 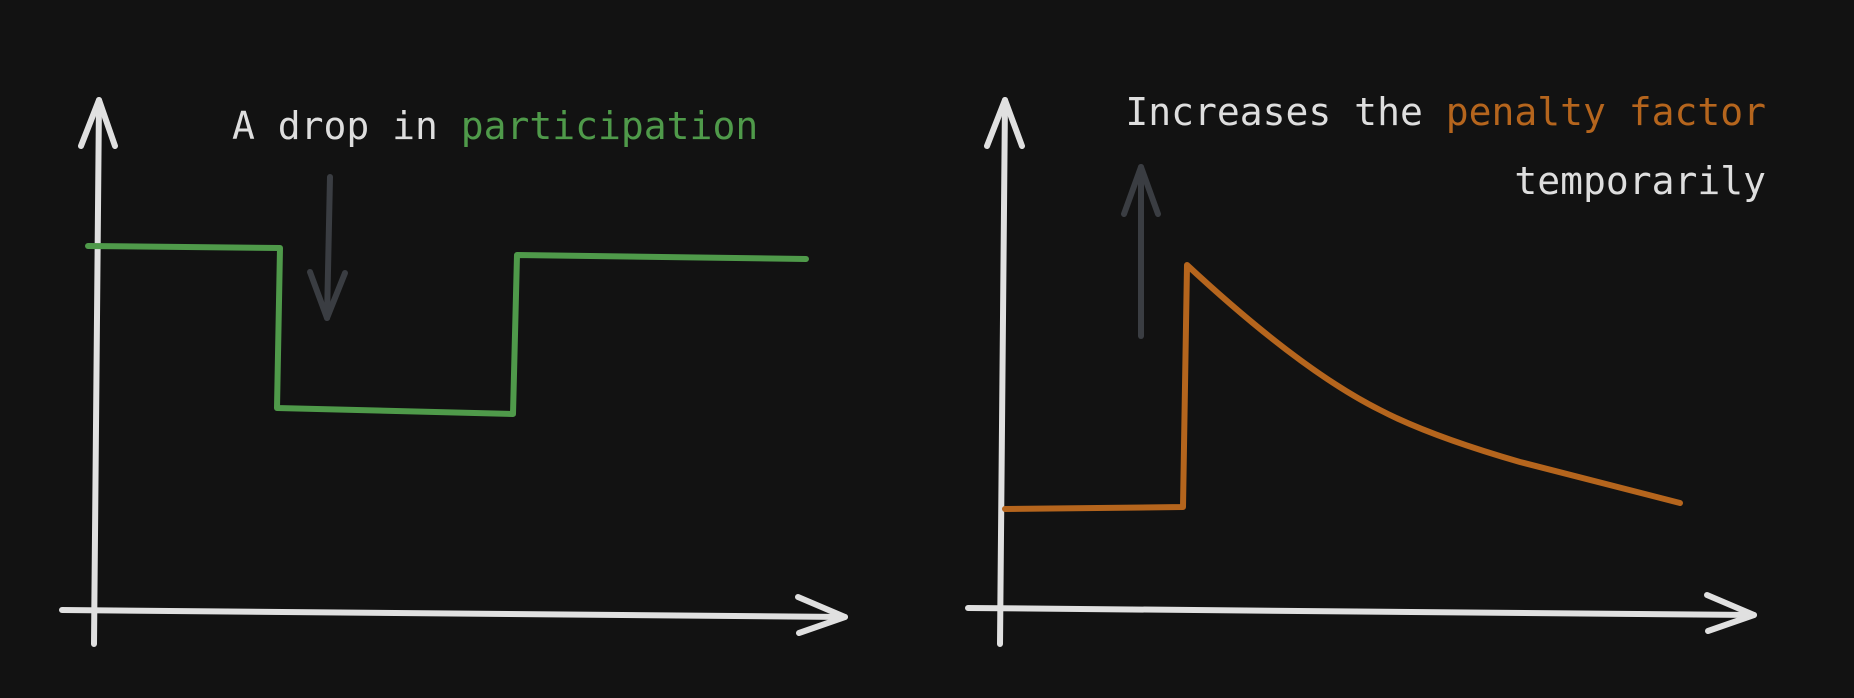 I want to click on left-x-axis, so click(x=453, y=615).